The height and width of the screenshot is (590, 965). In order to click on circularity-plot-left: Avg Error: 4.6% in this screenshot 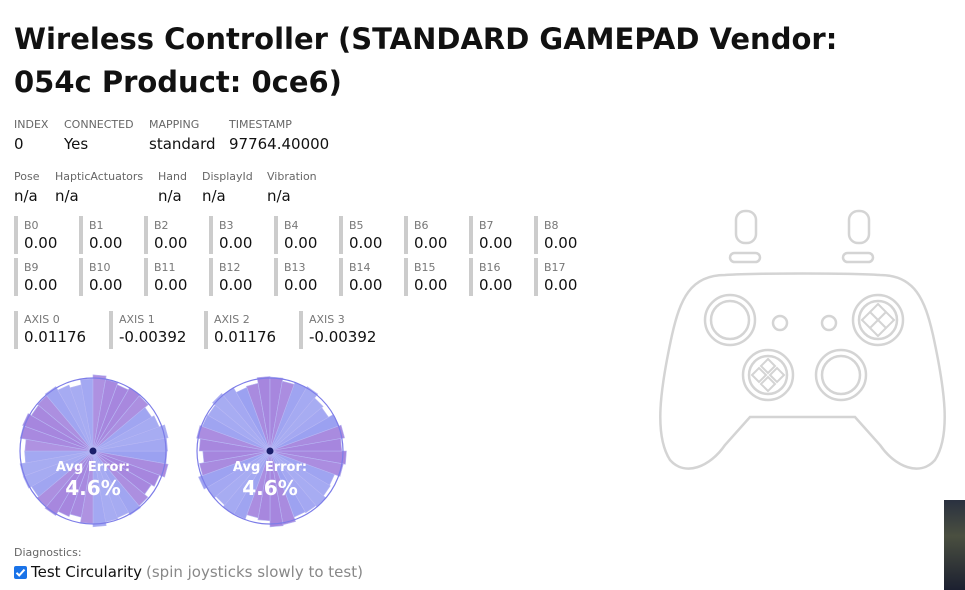, I will do `click(93, 451)`.